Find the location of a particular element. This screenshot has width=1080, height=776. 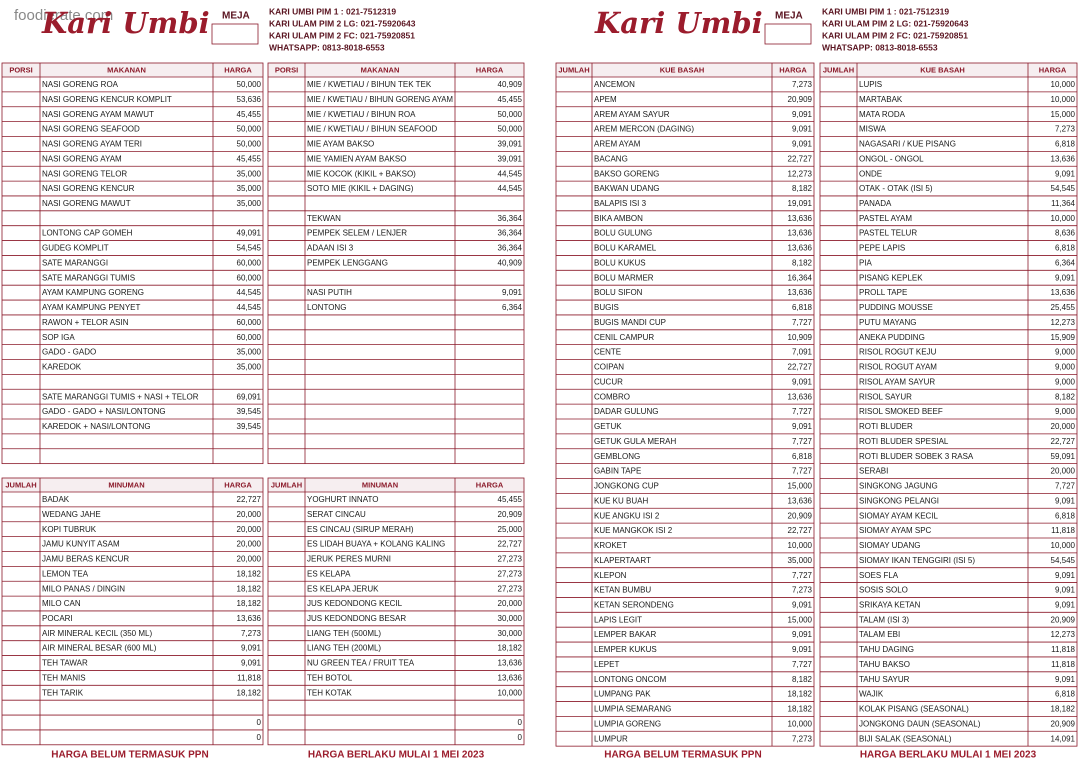

logo: Kari Umbi is located at coordinates (678, 23).